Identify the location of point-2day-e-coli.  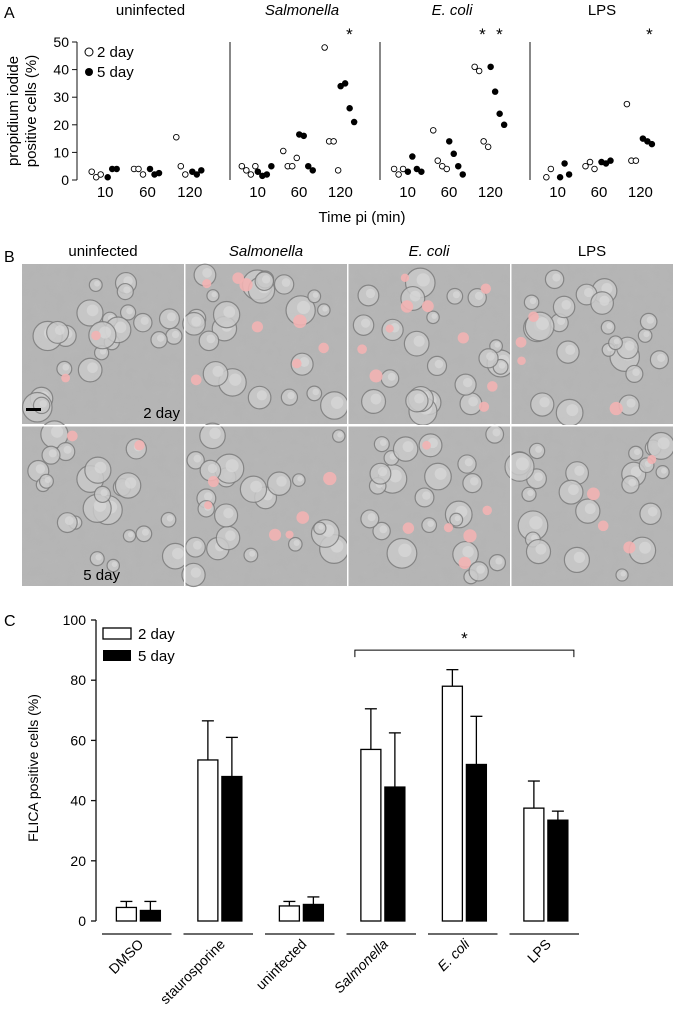
(488, 147).